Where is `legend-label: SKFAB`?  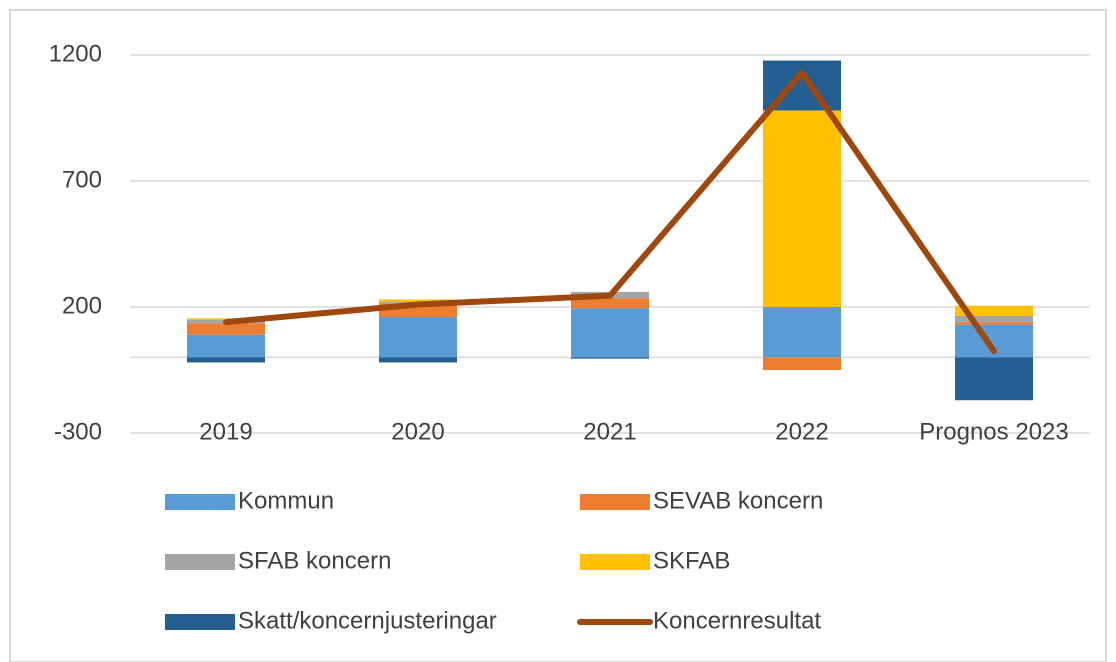
legend-label: SKFAB is located at coordinates (691, 560).